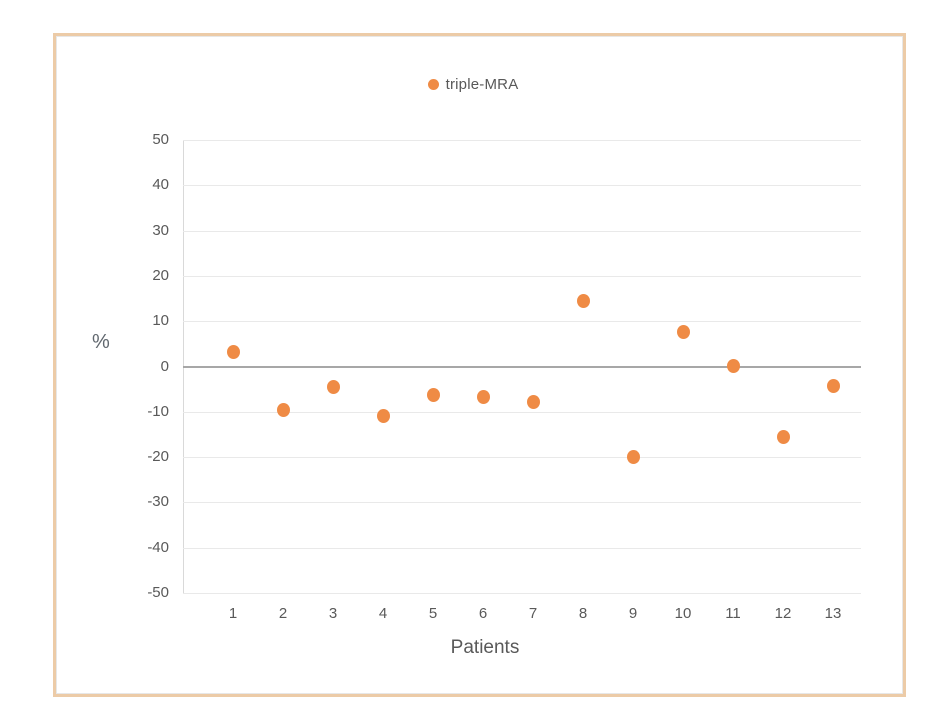 The height and width of the screenshot is (706, 946). Describe the element at coordinates (164, 366) in the screenshot. I see `y-tick-label: 0` at that location.